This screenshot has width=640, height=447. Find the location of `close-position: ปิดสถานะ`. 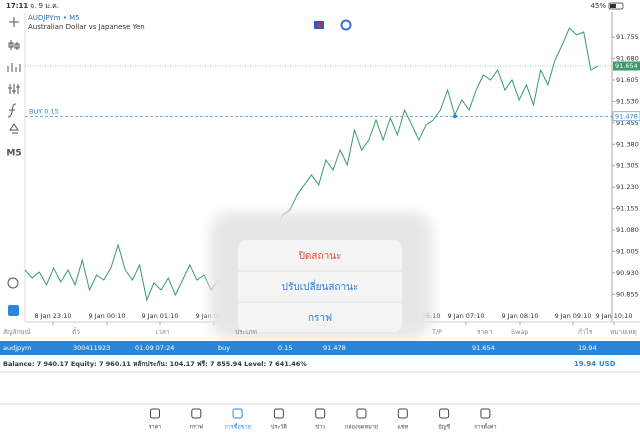

close-position: ปิดสถานะ is located at coordinates (319, 256).